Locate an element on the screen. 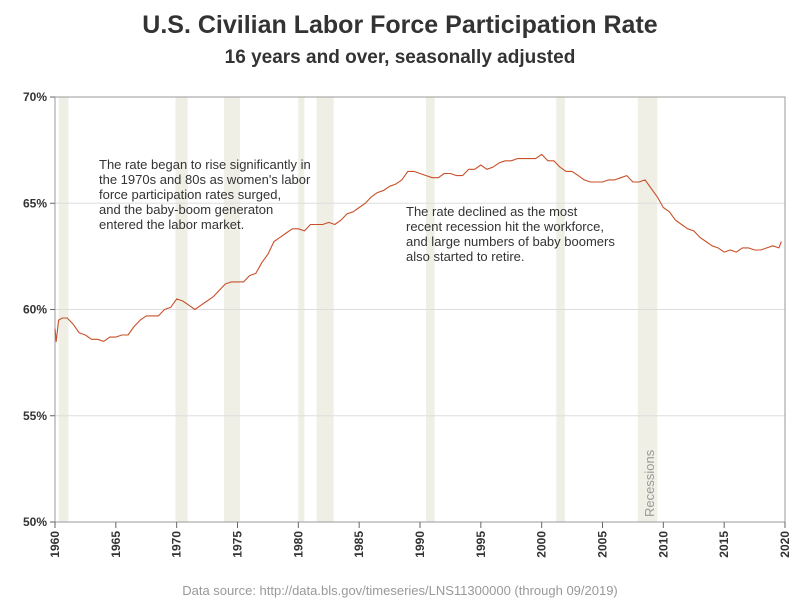 The height and width of the screenshot is (600, 800). x-tick-label: 2005 is located at coordinates (603, 544).